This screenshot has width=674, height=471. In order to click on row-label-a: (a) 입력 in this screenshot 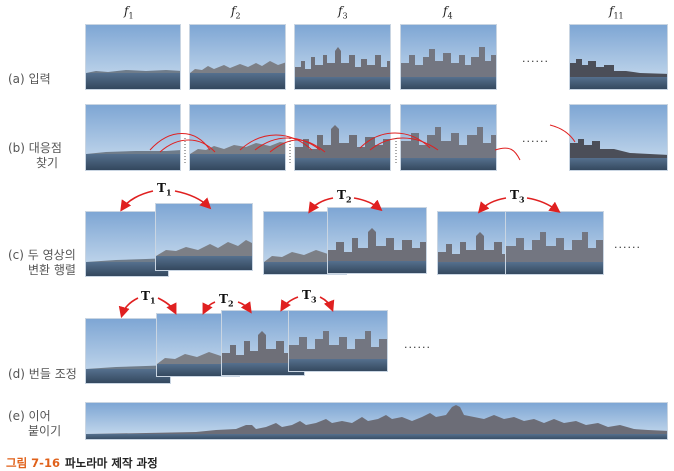, I will do `click(29, 79)`.